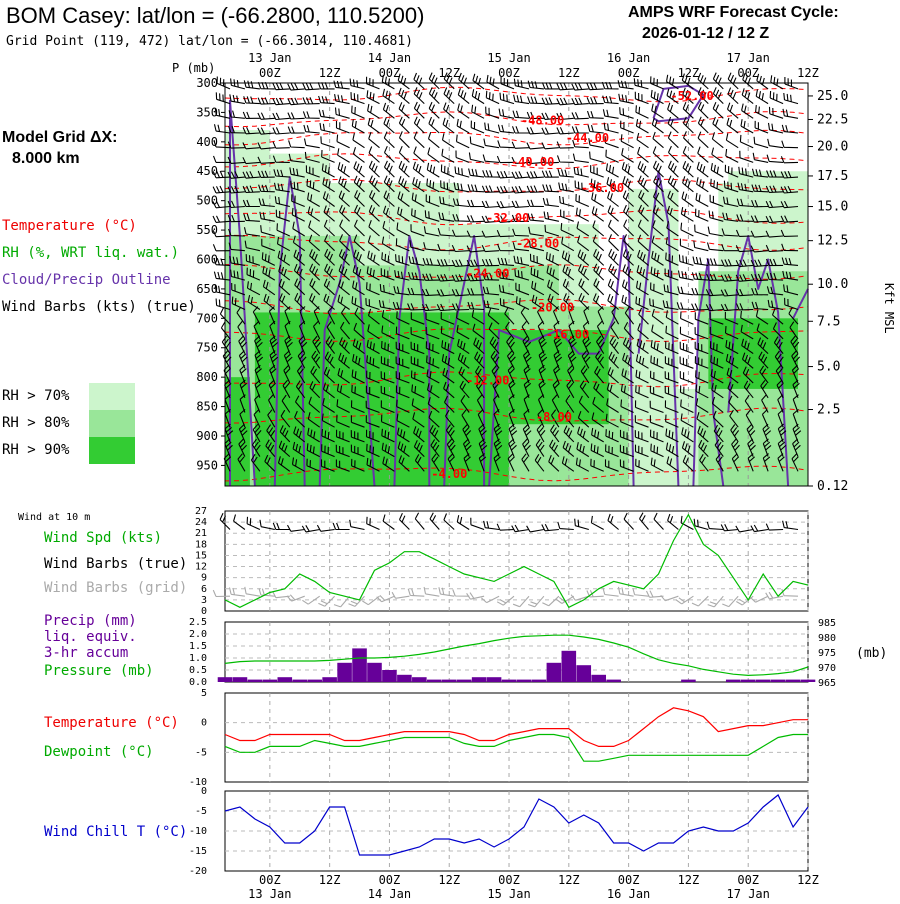 This screenshot has height=904, width=900. Describe the element at coordinates (54, 517) in the screenshot. I see `wind-10m-label: Wind at 10 m` at that location.